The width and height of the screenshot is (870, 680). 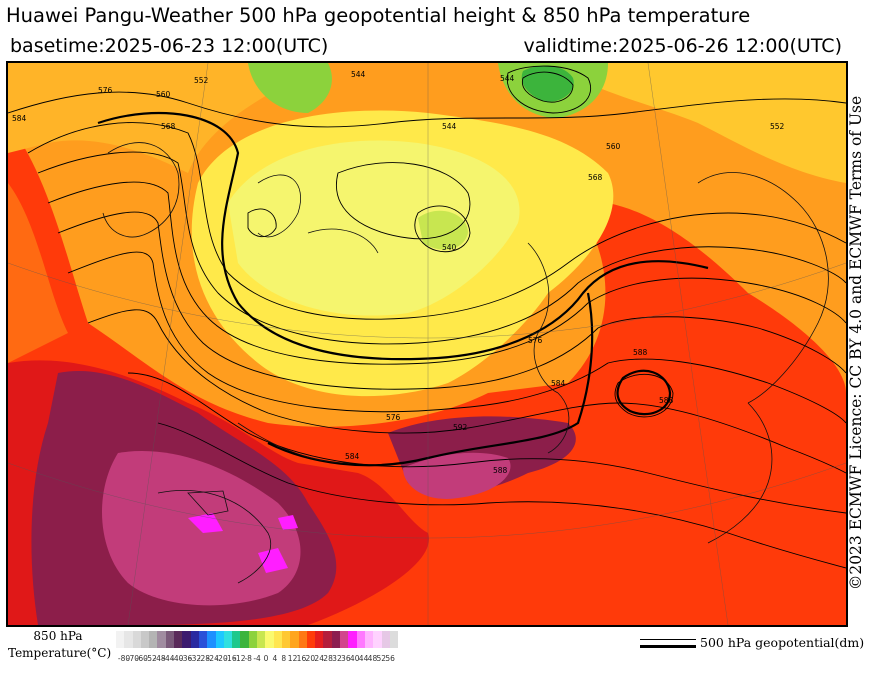 I want to click on colorbar-tick-label: 44, so click(x=363, y=658).